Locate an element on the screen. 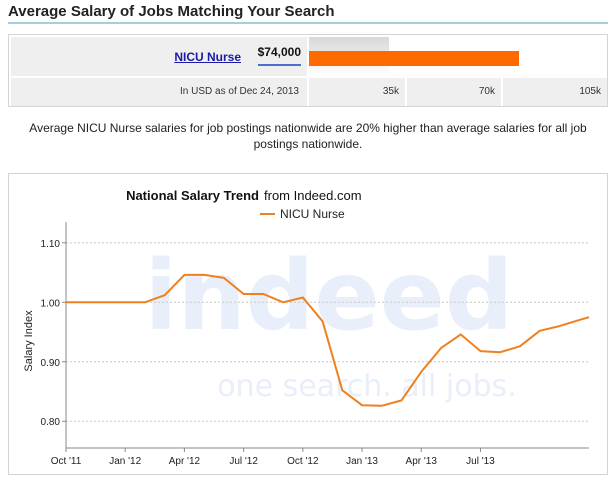 The image size is (616, 480). y-axis-label: Salary Index is located at coordinates (29, 341).